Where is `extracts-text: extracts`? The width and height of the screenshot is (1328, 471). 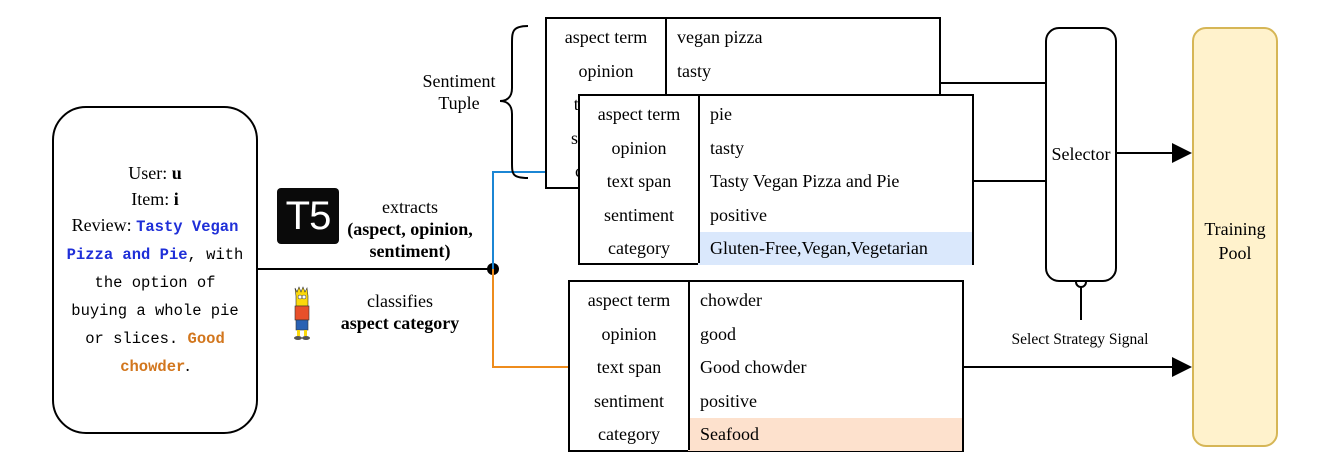 extracts-text: extracts is located at coordinates (410, 207).